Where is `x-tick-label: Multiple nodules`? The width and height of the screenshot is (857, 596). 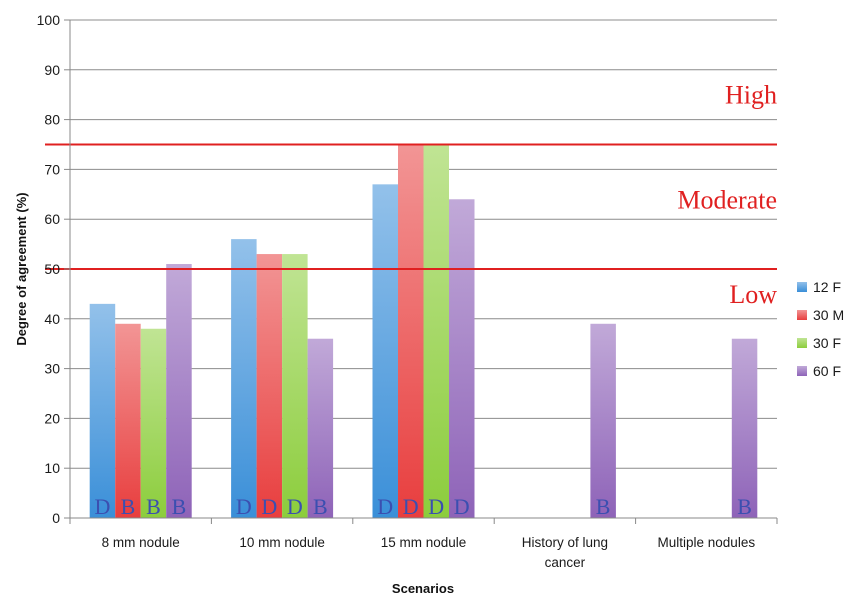
x-tick-label: Multiple nodules is located at coordinates (707, 542).